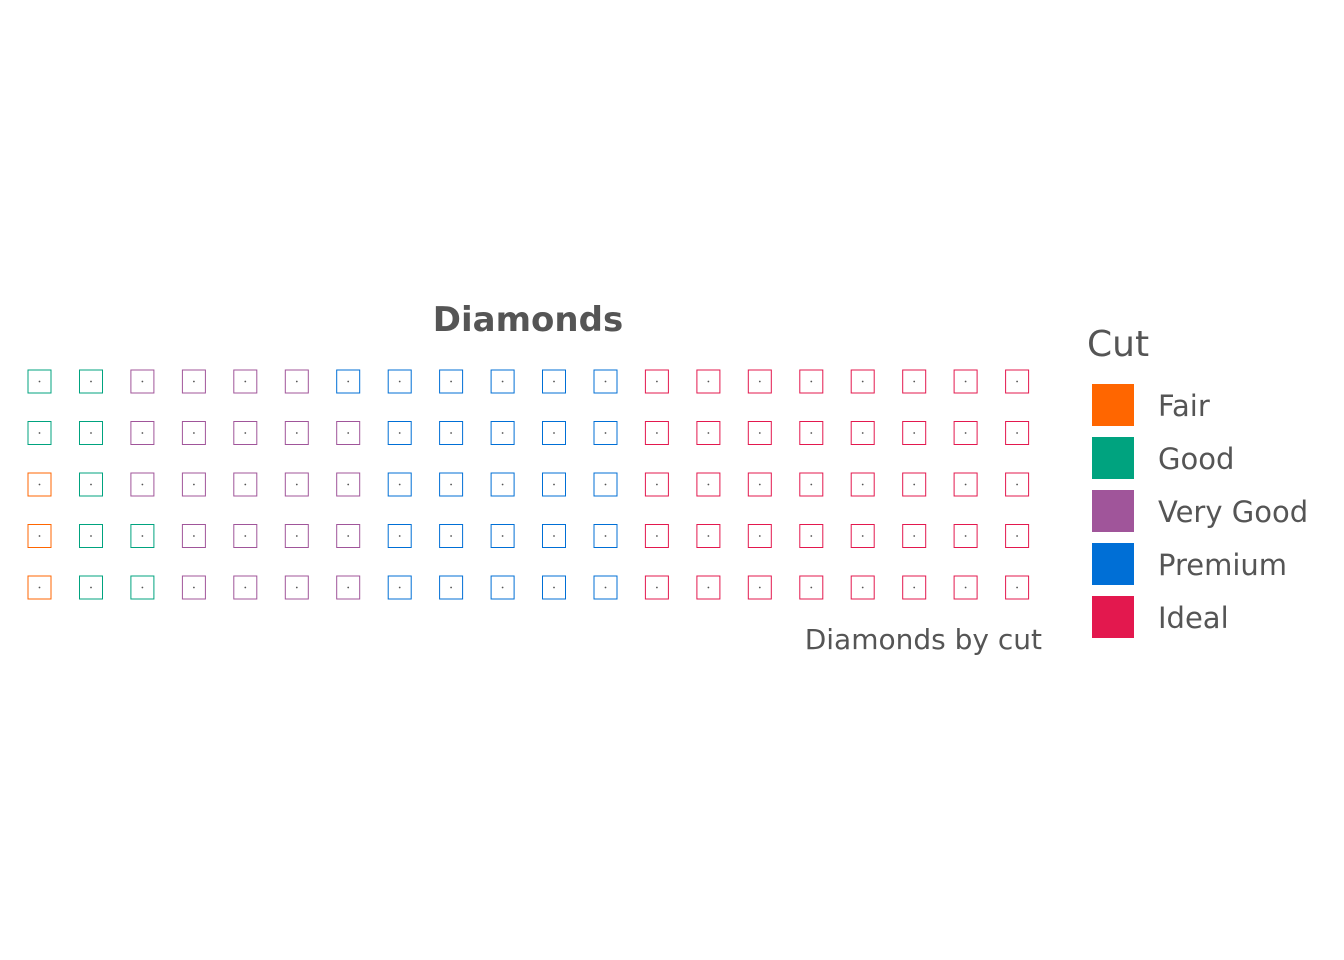 Image resolution: width=1344 pixels, height=960 pixels. I want to click on legend-label-good: Good, so click(1196, 459).